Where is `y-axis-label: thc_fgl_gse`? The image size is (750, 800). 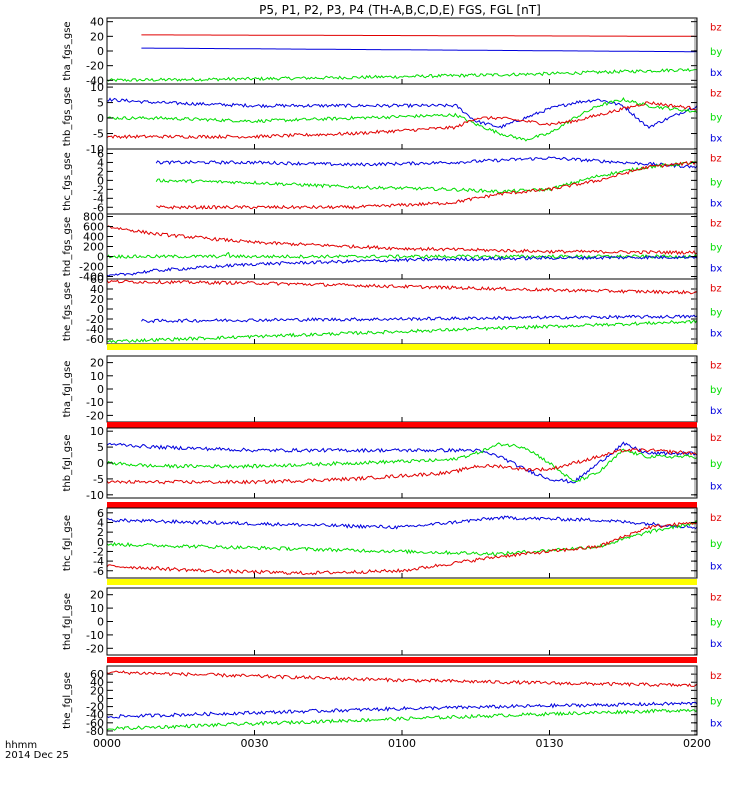
y-axis-label: thc_fgl_gse is located at coordinates (67, 543).